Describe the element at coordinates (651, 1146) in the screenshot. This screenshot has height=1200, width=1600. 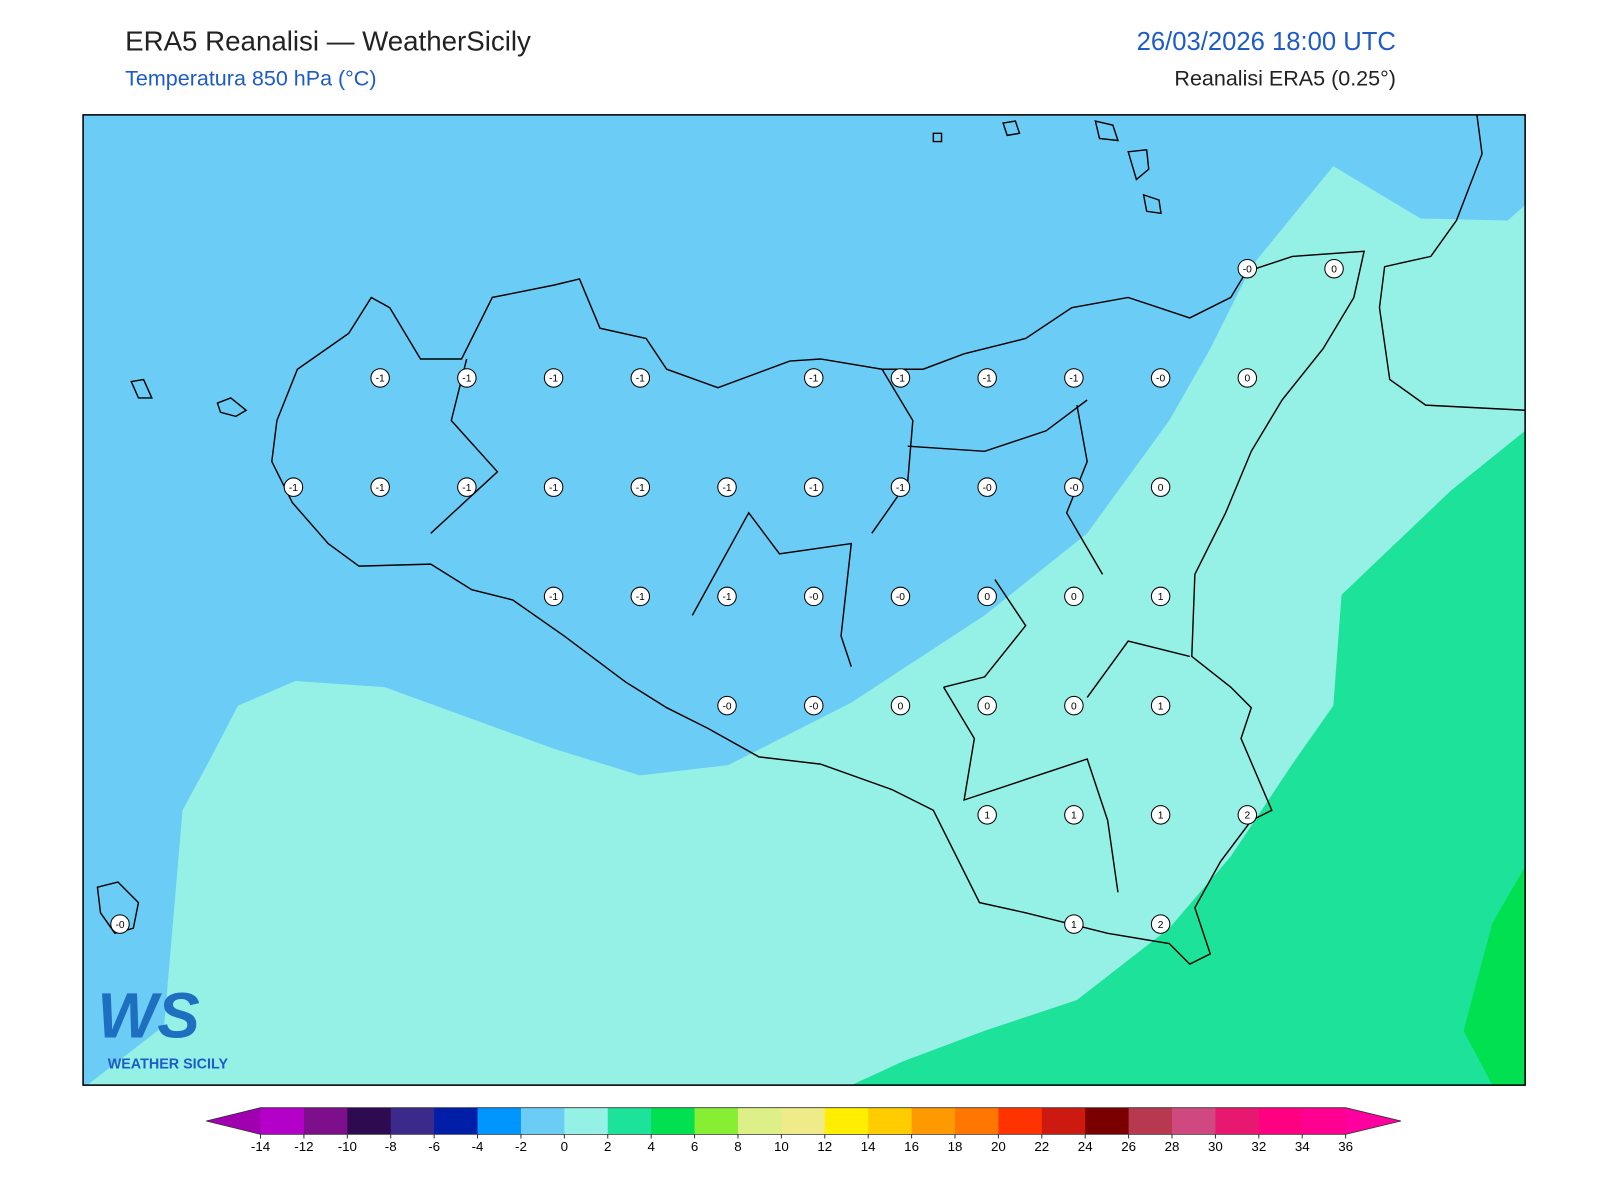
I see `colorbar-label: 4` at that location.